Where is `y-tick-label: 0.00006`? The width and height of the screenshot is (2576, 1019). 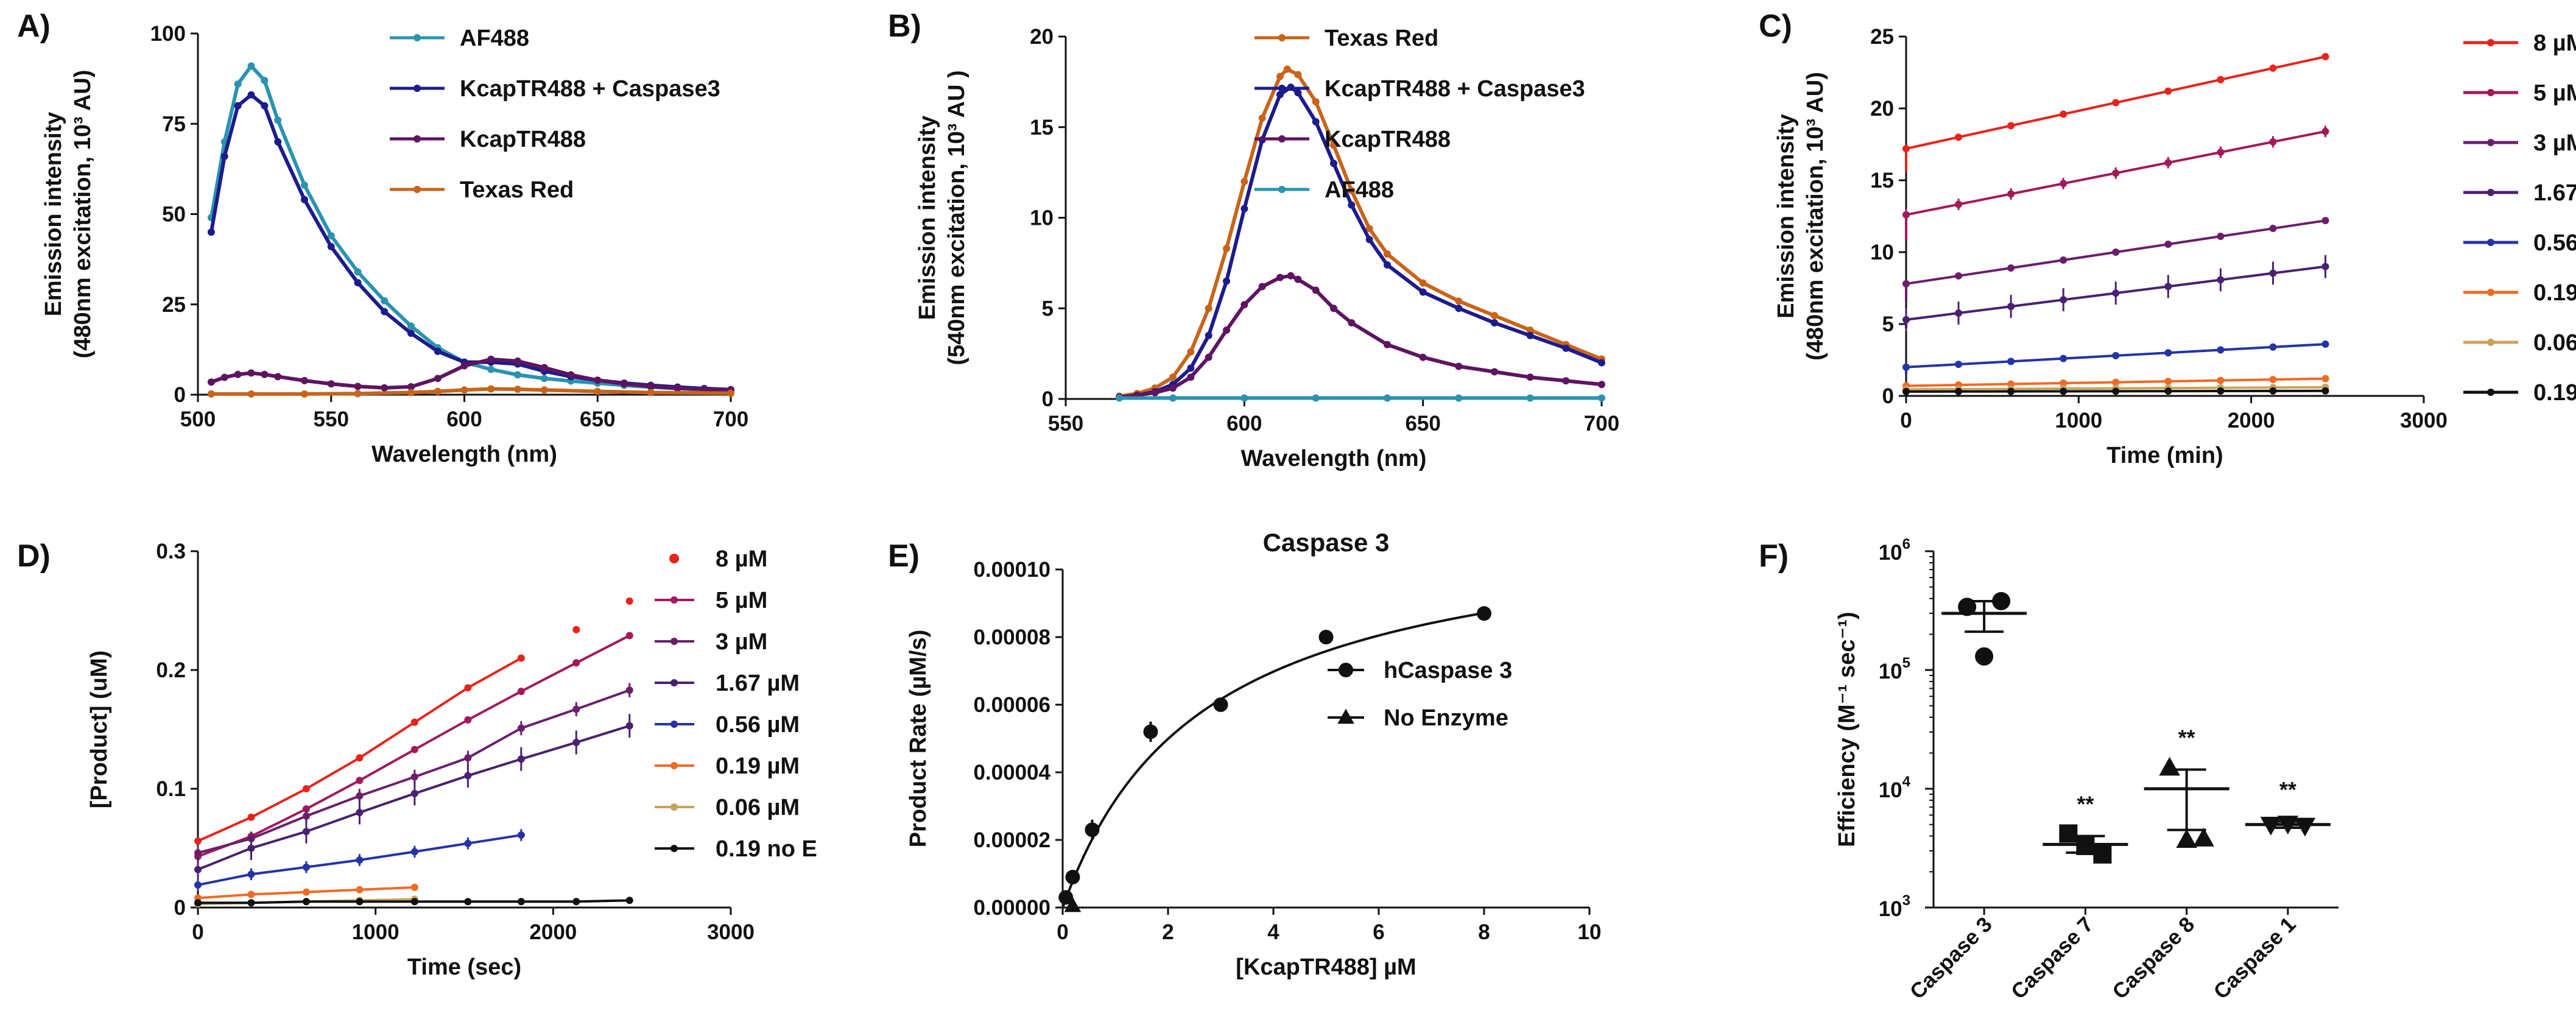 y-tick-label: 0.00006 is located at coordinates (1011, 705).